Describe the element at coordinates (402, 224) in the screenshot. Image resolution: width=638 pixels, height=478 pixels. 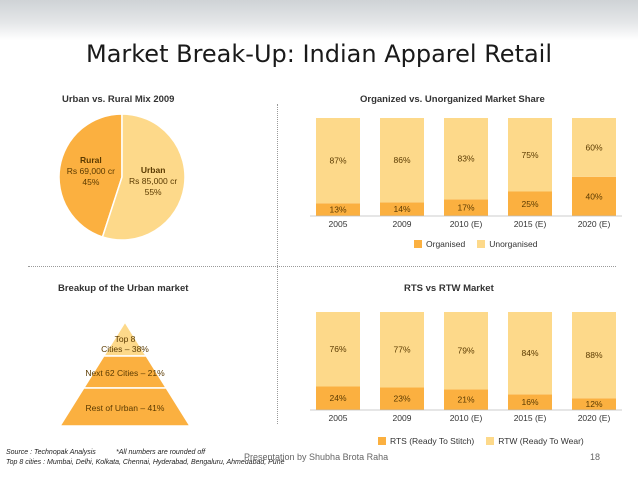
I see `organized-tick-label: 2009` at that location.